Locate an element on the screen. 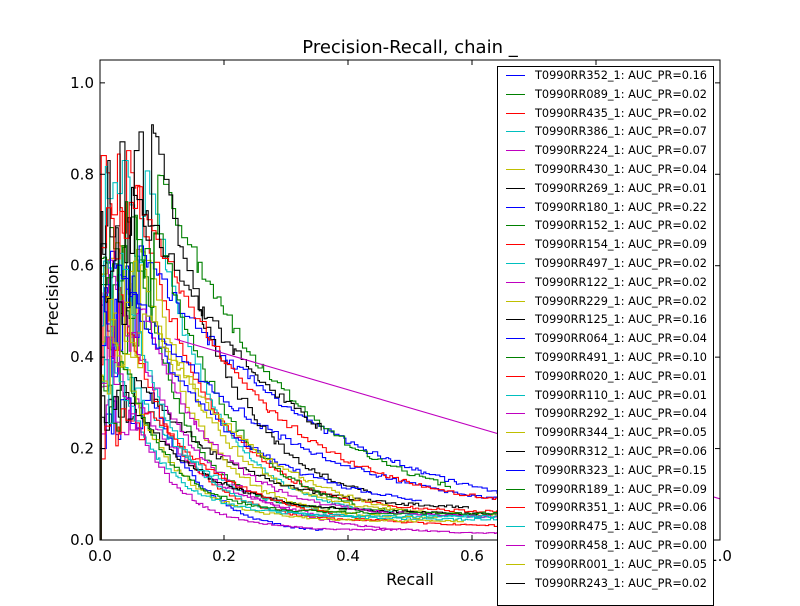 The image size is (800, 606). legend-label: T0990RR089_1: AUC_PR=0.02 is located at coordinates (621, 94).